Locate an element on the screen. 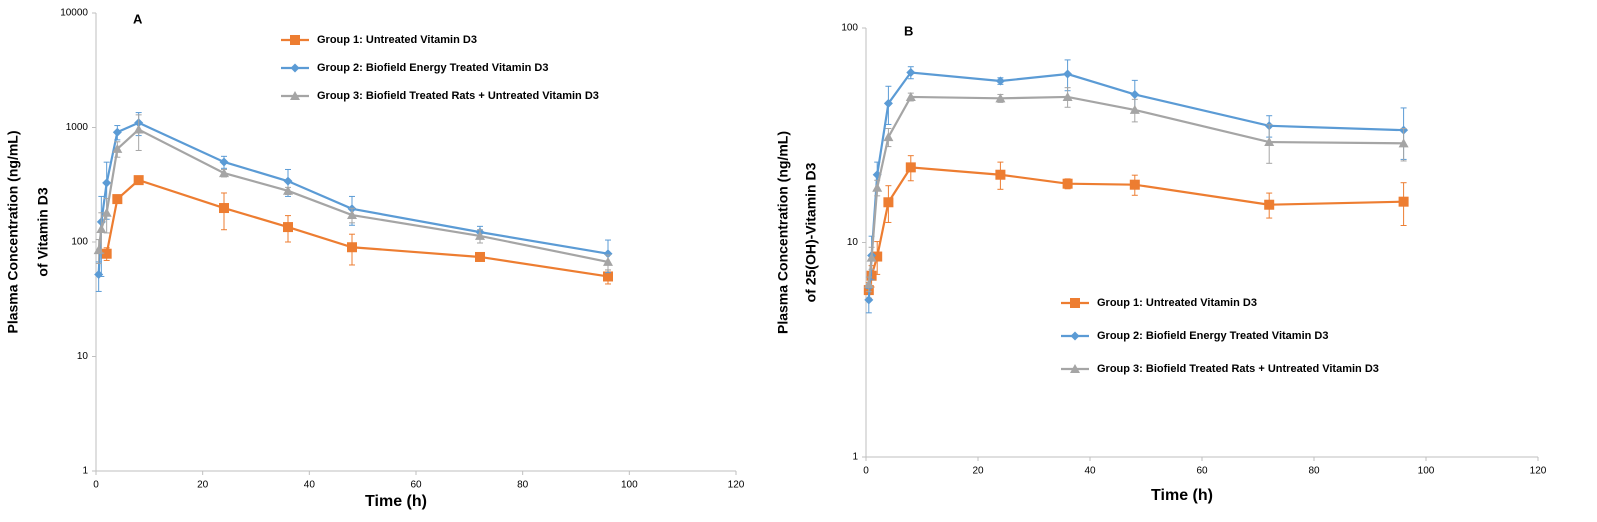  y-tick-label: 1000 is located at coordinates (77, 127).